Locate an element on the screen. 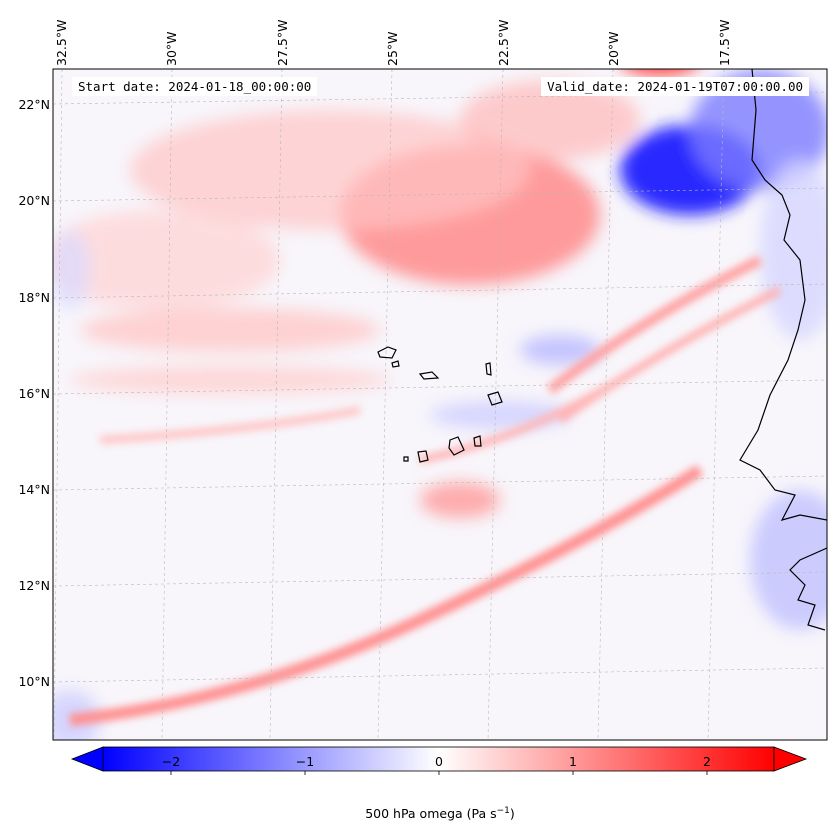 This screenshot has width=837, height=839. valid-date-label: Valid_date: 2024-01-19T07:00:00.00 is located at coordinates (675, 86).